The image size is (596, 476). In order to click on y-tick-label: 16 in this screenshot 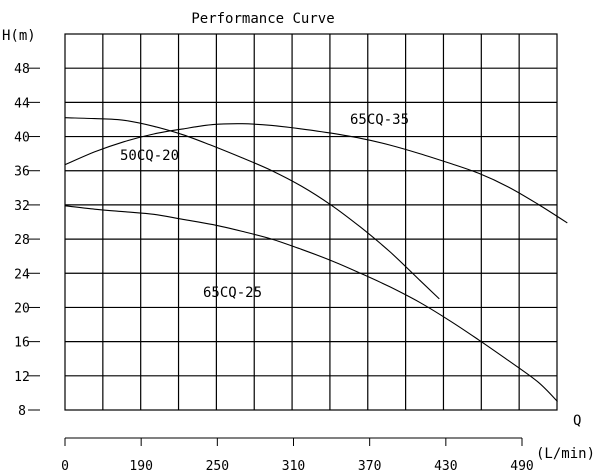, I will do `click(22, 343)`.